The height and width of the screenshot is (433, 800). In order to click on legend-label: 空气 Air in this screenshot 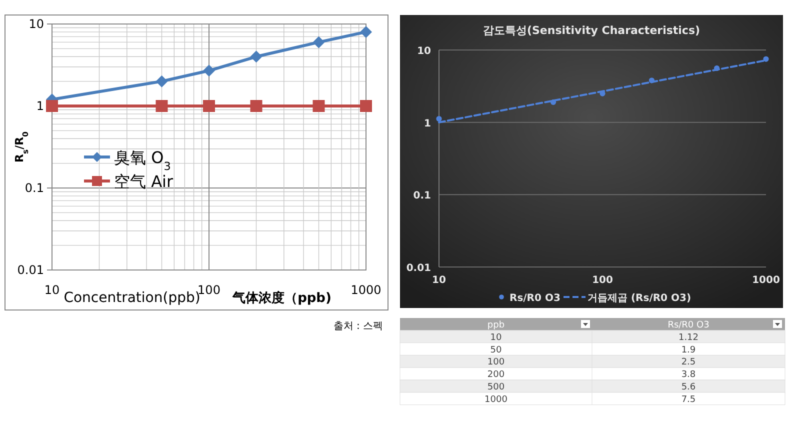, I will do `click(144, 181)`.